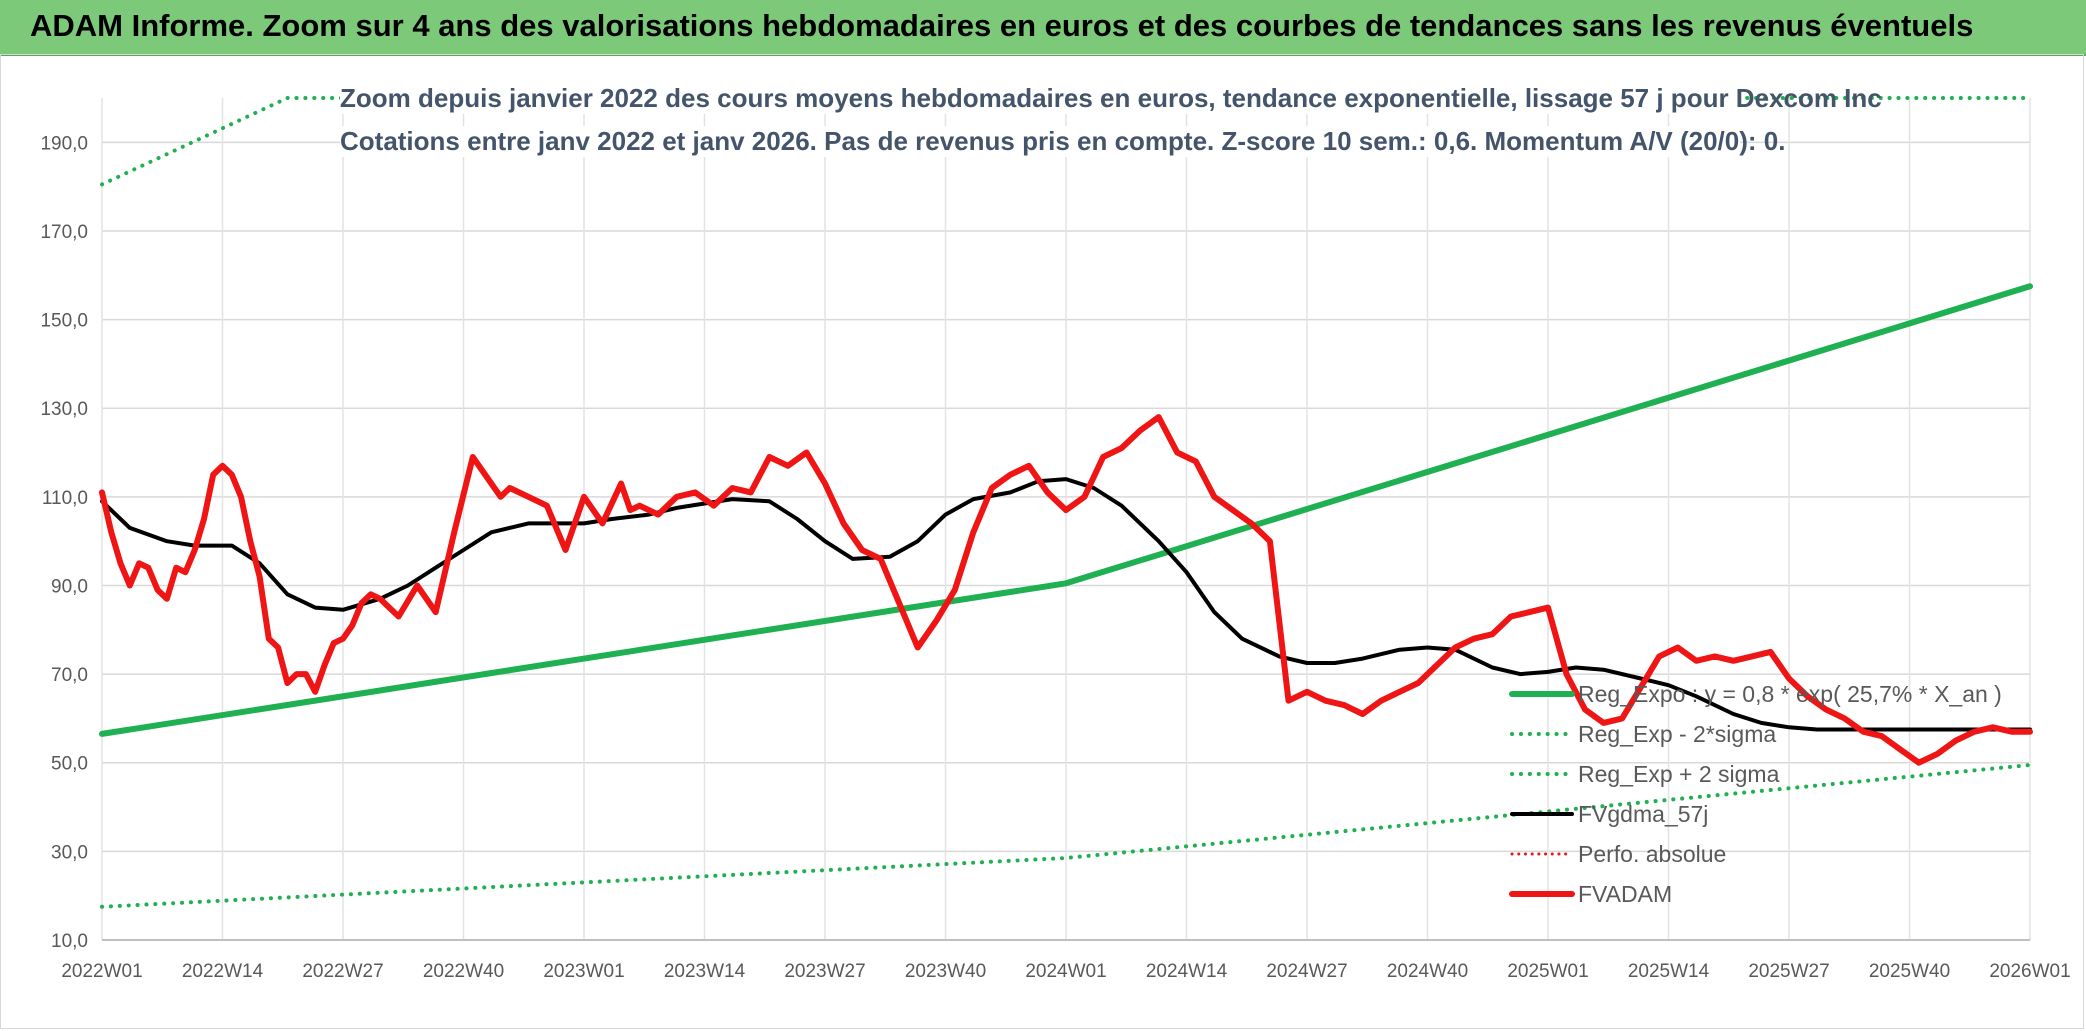 This screenshot has height=1031, width=2086. What do you see at coordinates (1790, 694) in the screenshot?
I see `legend-label-0: Reg_Expo : y = 0,8 * exp( 25,7% * X_an )` at bounding box center [1790, 694].